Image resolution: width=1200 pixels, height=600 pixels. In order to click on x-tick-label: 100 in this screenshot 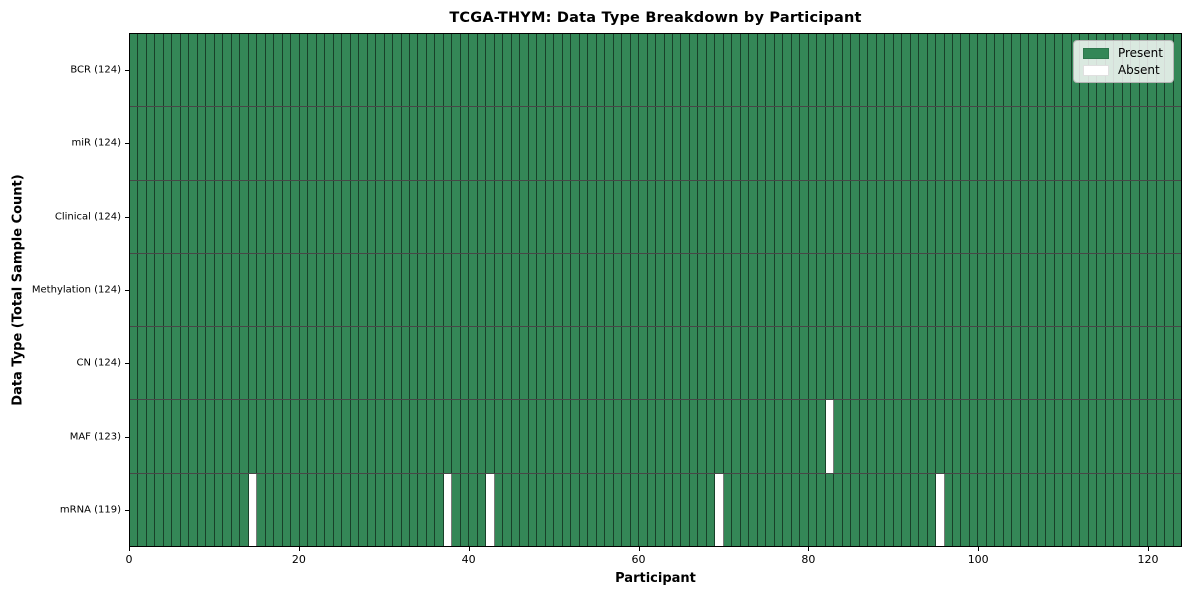, I will do `click(978, 559)`.